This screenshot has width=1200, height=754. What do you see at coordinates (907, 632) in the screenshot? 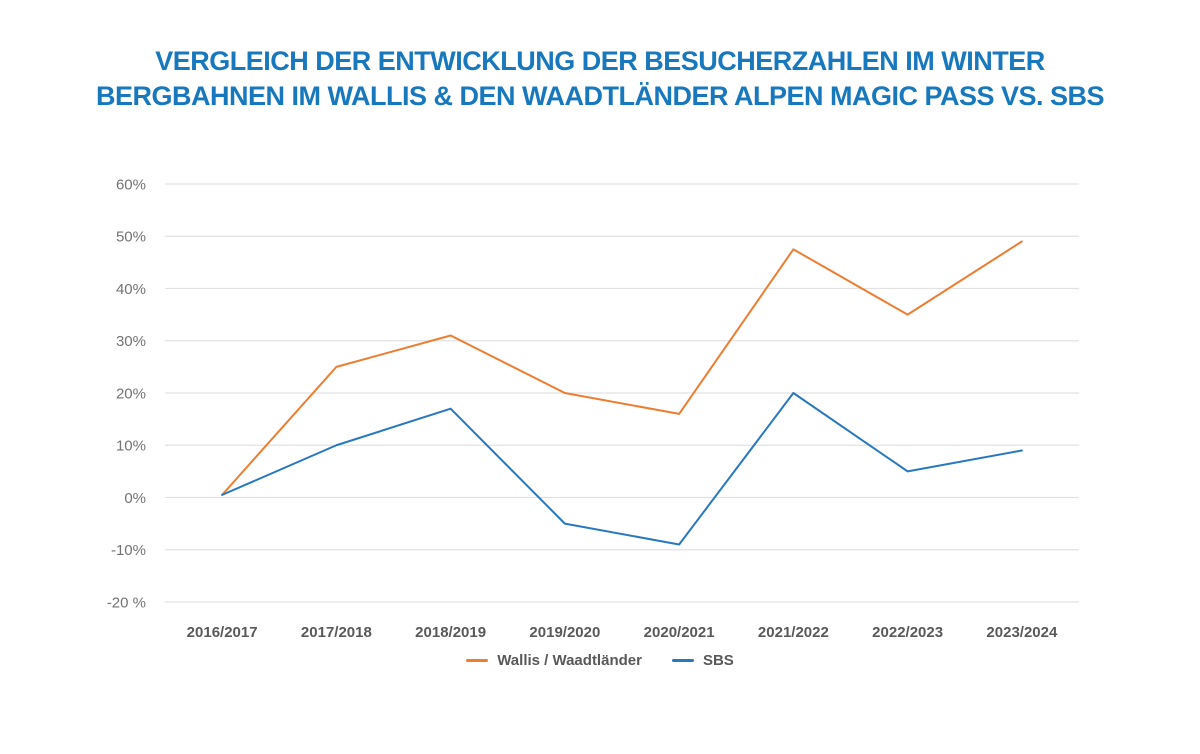
I see `x-axis-label: 2022/2023` at bounding box center [907, 632].